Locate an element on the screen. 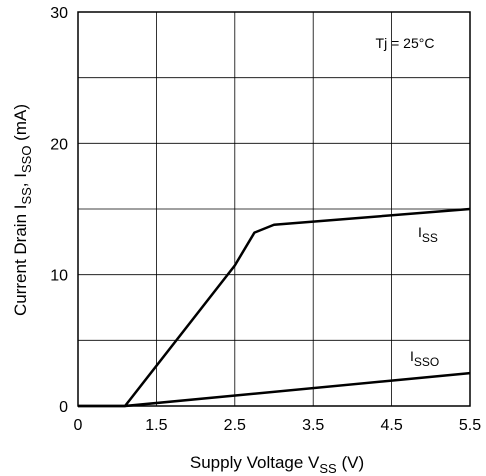 The height and width of the screenshot is (476, 486). x-axis-label: Supply Voltage VSS (V) is located at coordinates (277, 464).